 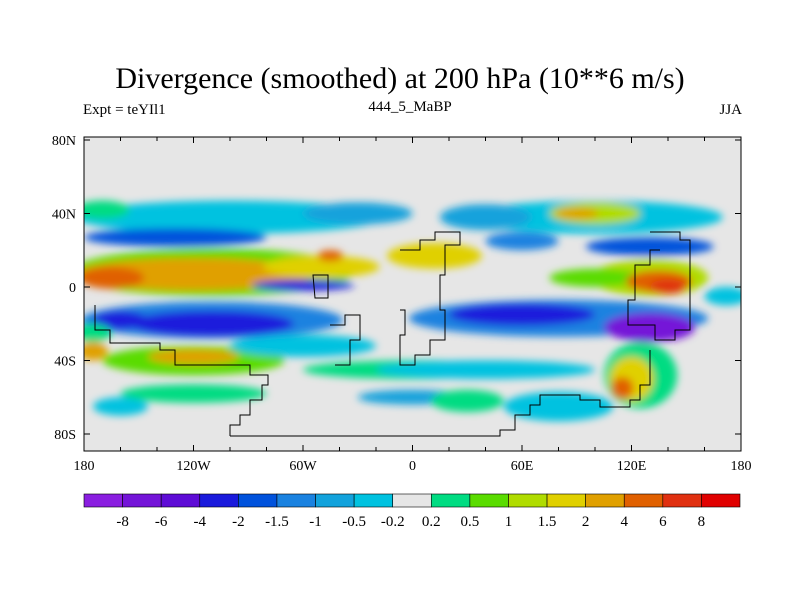 What do you see at coordinates (65, 435) in the screenshot?
I see `y-tick-label: 80S` at bounding box center [65, 435].